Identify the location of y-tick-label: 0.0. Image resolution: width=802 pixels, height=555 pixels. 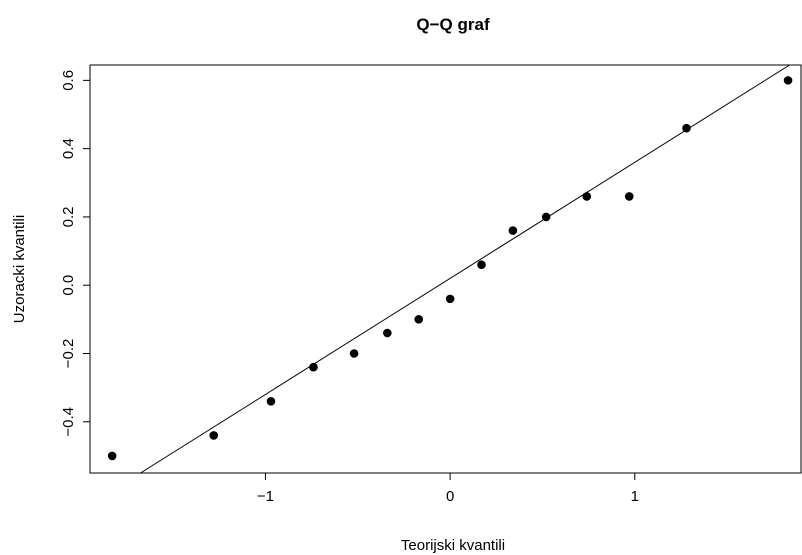
(68, 285).